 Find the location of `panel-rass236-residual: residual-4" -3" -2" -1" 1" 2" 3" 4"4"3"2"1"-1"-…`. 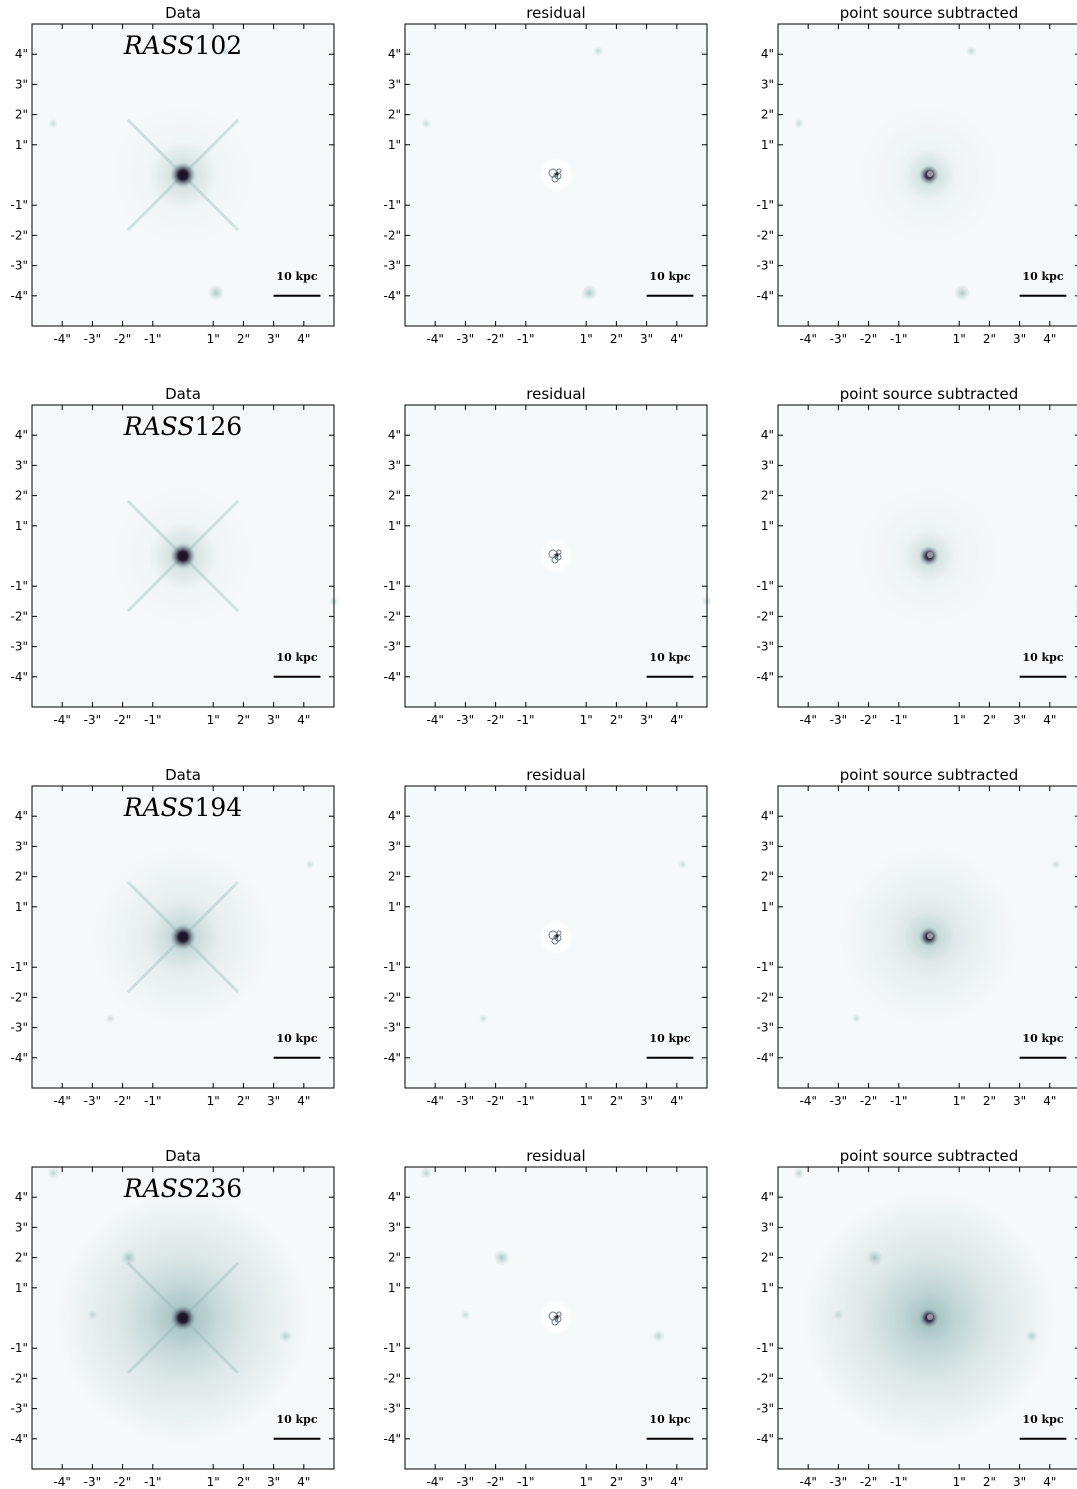

panel-rass236-residual: residual-4" -3" -2" -1" 1" 2" 3" 4"4"3"2"1"-1"-… is located at coordinates (546, 1318).